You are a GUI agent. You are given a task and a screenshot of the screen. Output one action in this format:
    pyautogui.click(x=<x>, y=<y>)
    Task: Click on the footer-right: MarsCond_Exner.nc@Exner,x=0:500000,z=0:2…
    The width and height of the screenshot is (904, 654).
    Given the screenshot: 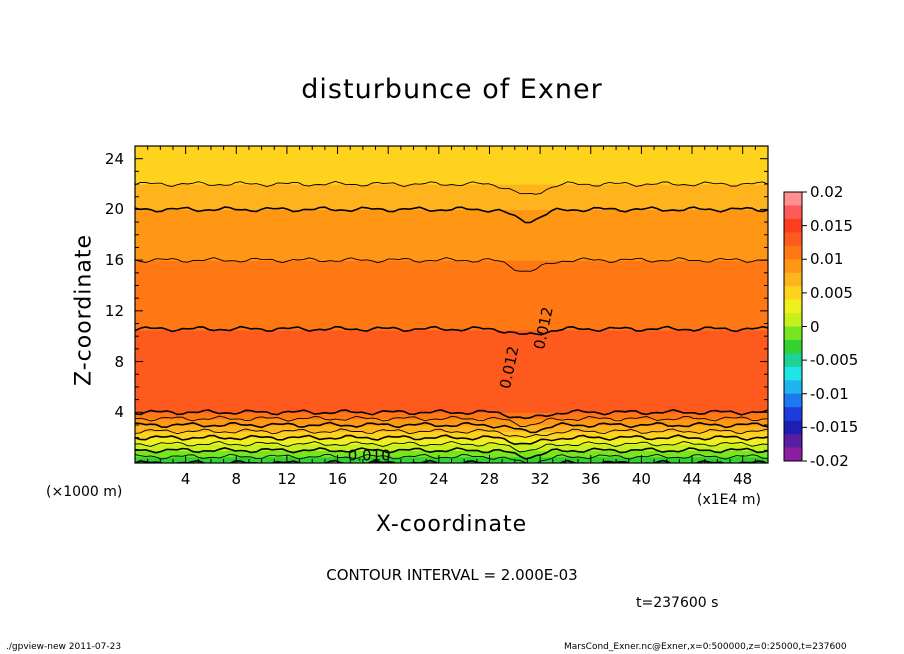 What is the action you would take?
    pyautogui.click(x=705, y=647)
    